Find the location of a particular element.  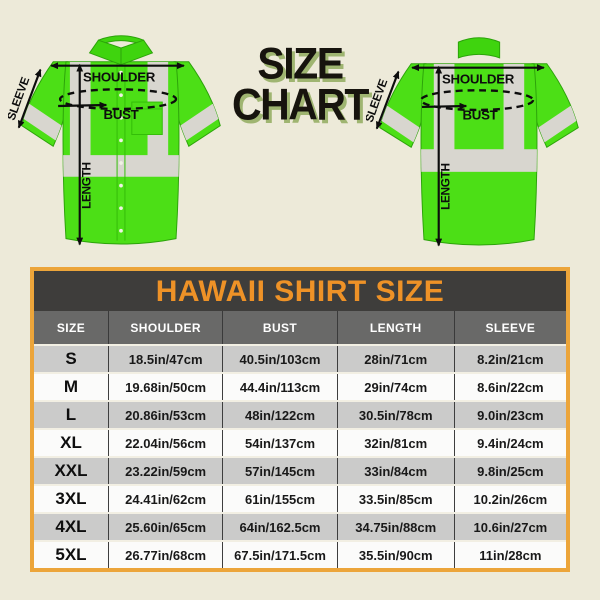

cell-length: 33in/84cm is located at coordinates (395, 470).